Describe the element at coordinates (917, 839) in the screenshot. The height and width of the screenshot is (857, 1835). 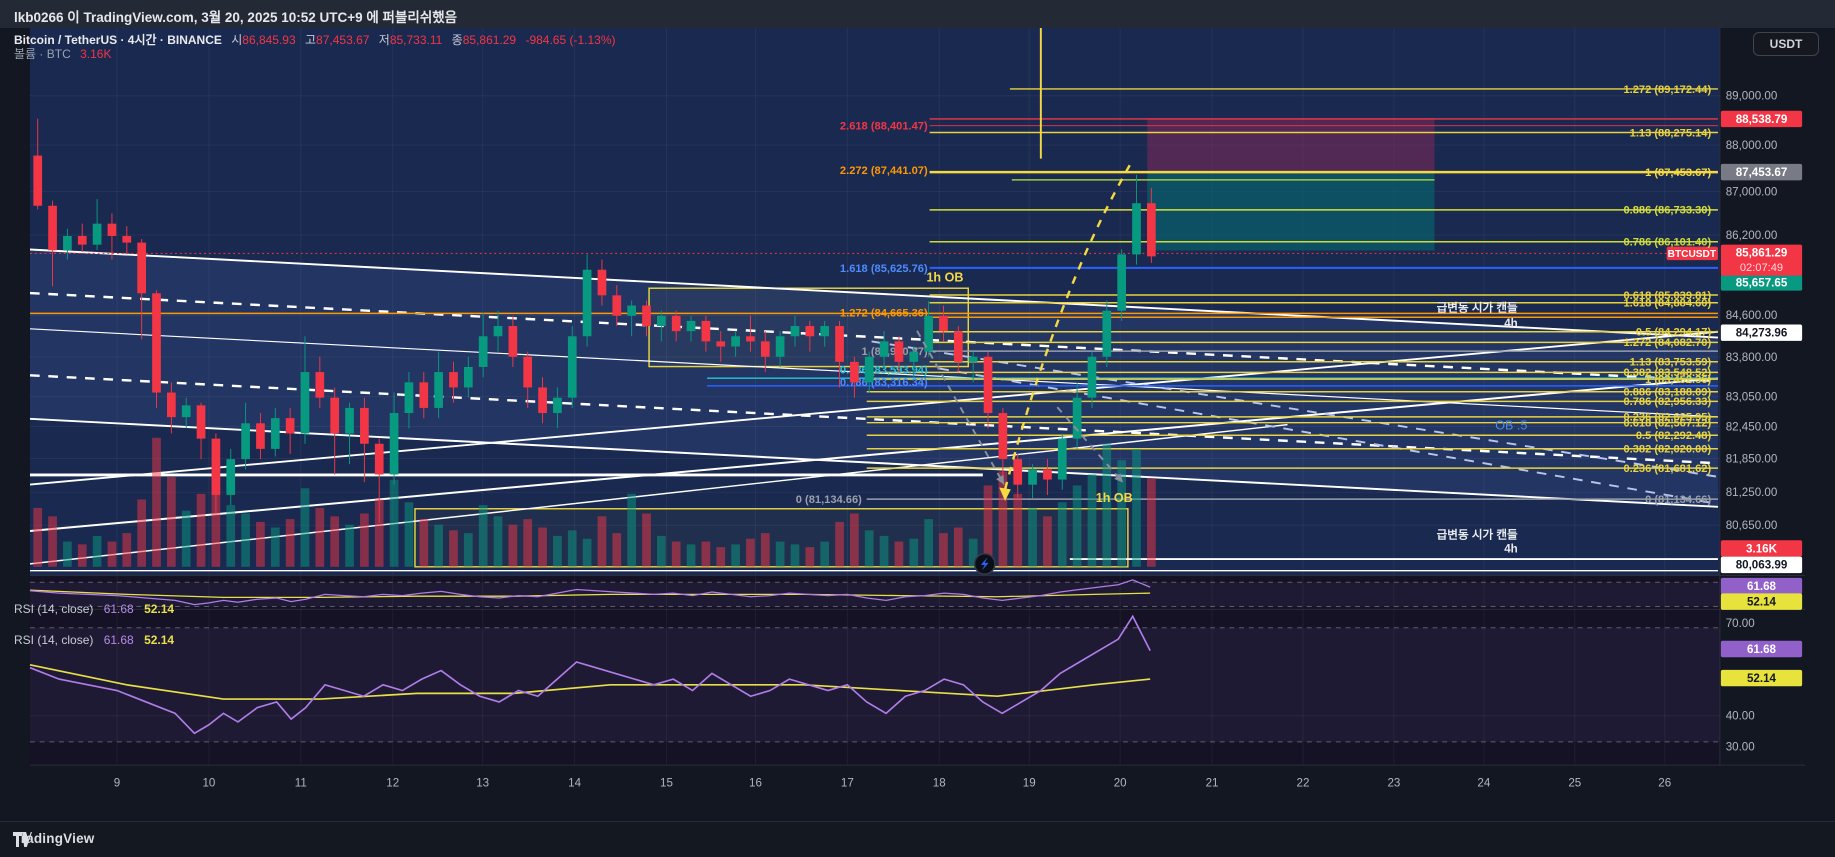
I see `bottom-bar: TradingView` at that location.